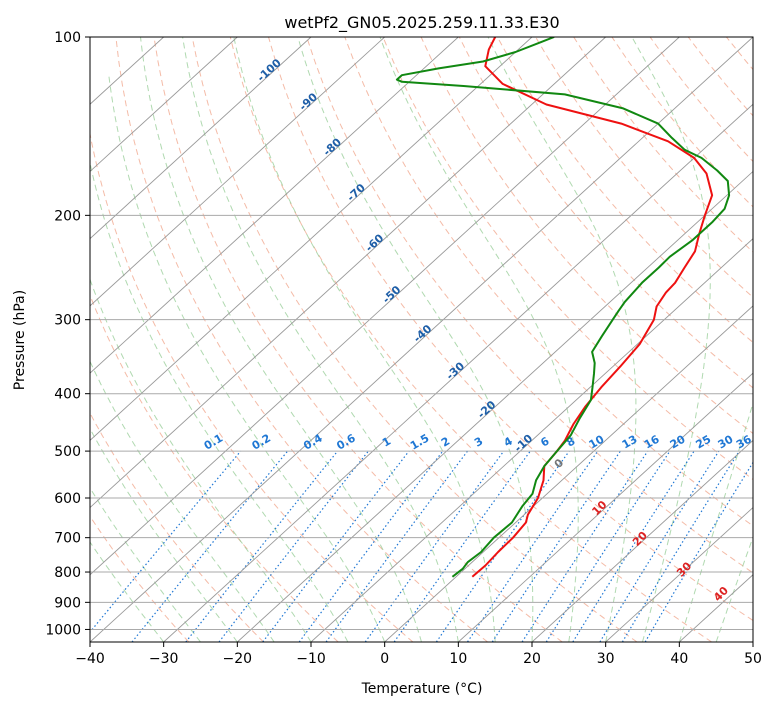 The image size is (775, 708). Describe the element at coordinates (384, 659) in the screenshot. I see `x-tick-label: 0` at that location.